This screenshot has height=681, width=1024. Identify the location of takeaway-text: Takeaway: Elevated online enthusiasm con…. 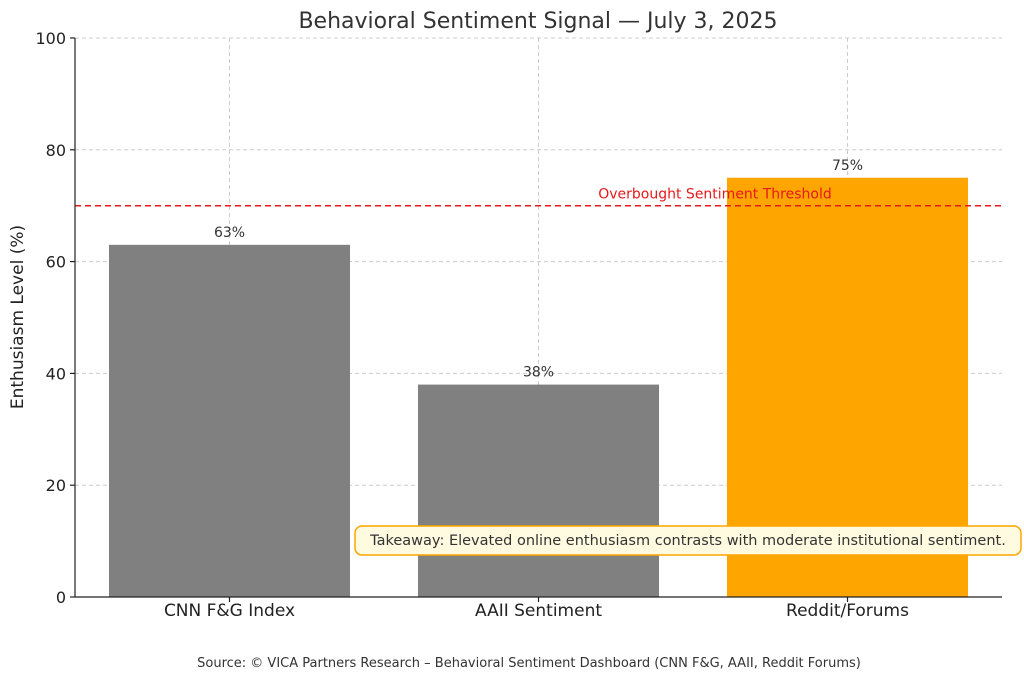
(687, 541).